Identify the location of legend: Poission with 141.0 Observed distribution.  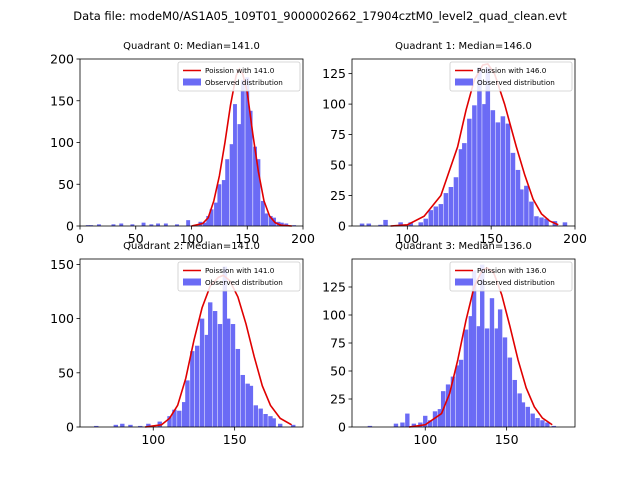
(239, 76).